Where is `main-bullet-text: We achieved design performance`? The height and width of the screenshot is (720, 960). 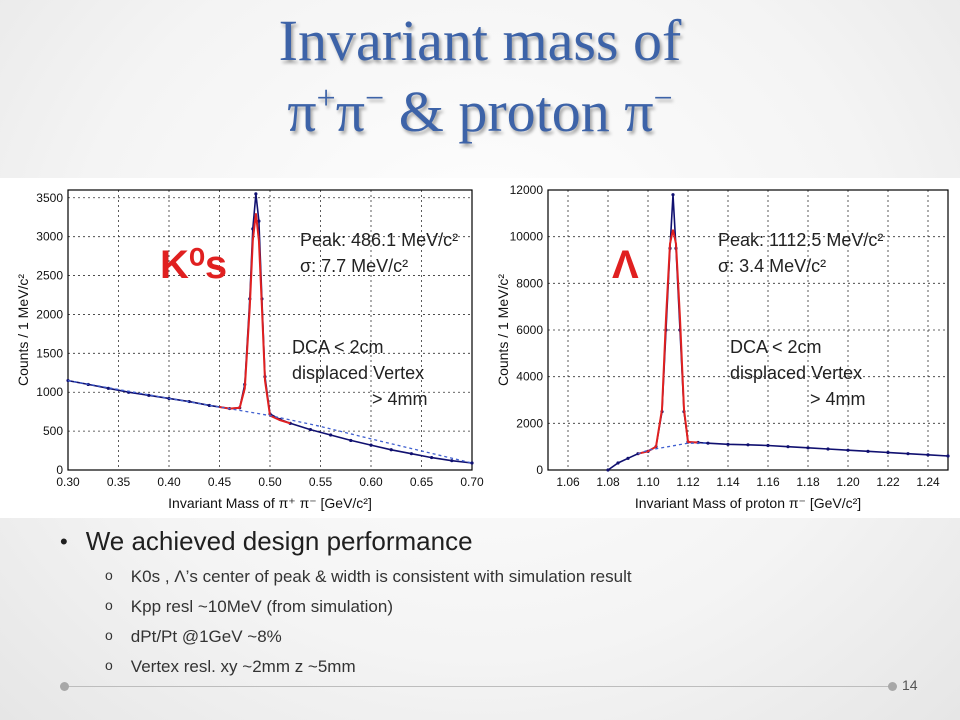 main-bullet-text: We achieved design performance is located at coordinates (279, 541).